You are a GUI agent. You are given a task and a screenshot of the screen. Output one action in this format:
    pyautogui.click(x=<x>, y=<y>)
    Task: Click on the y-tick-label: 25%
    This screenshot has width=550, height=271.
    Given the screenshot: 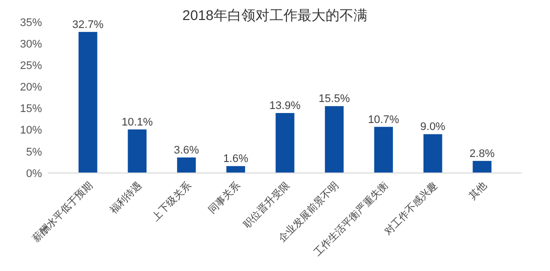 What is the action you would take?
    pyautogui.click(x=31, y=66)
    